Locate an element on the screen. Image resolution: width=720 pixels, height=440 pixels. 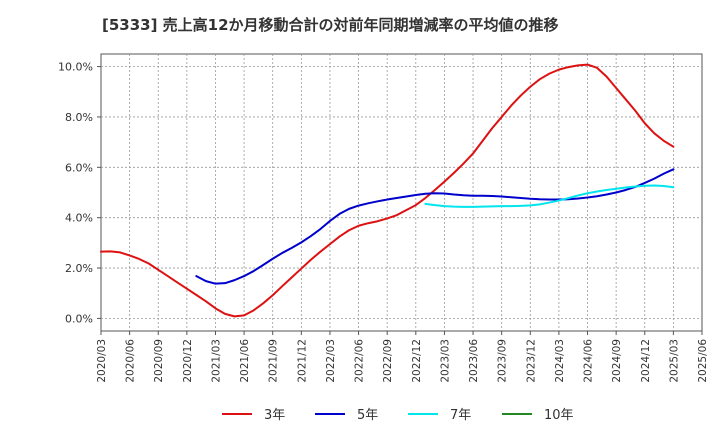
legend: 3年 5年 7年 10年 is located at coordinates (398, 415).